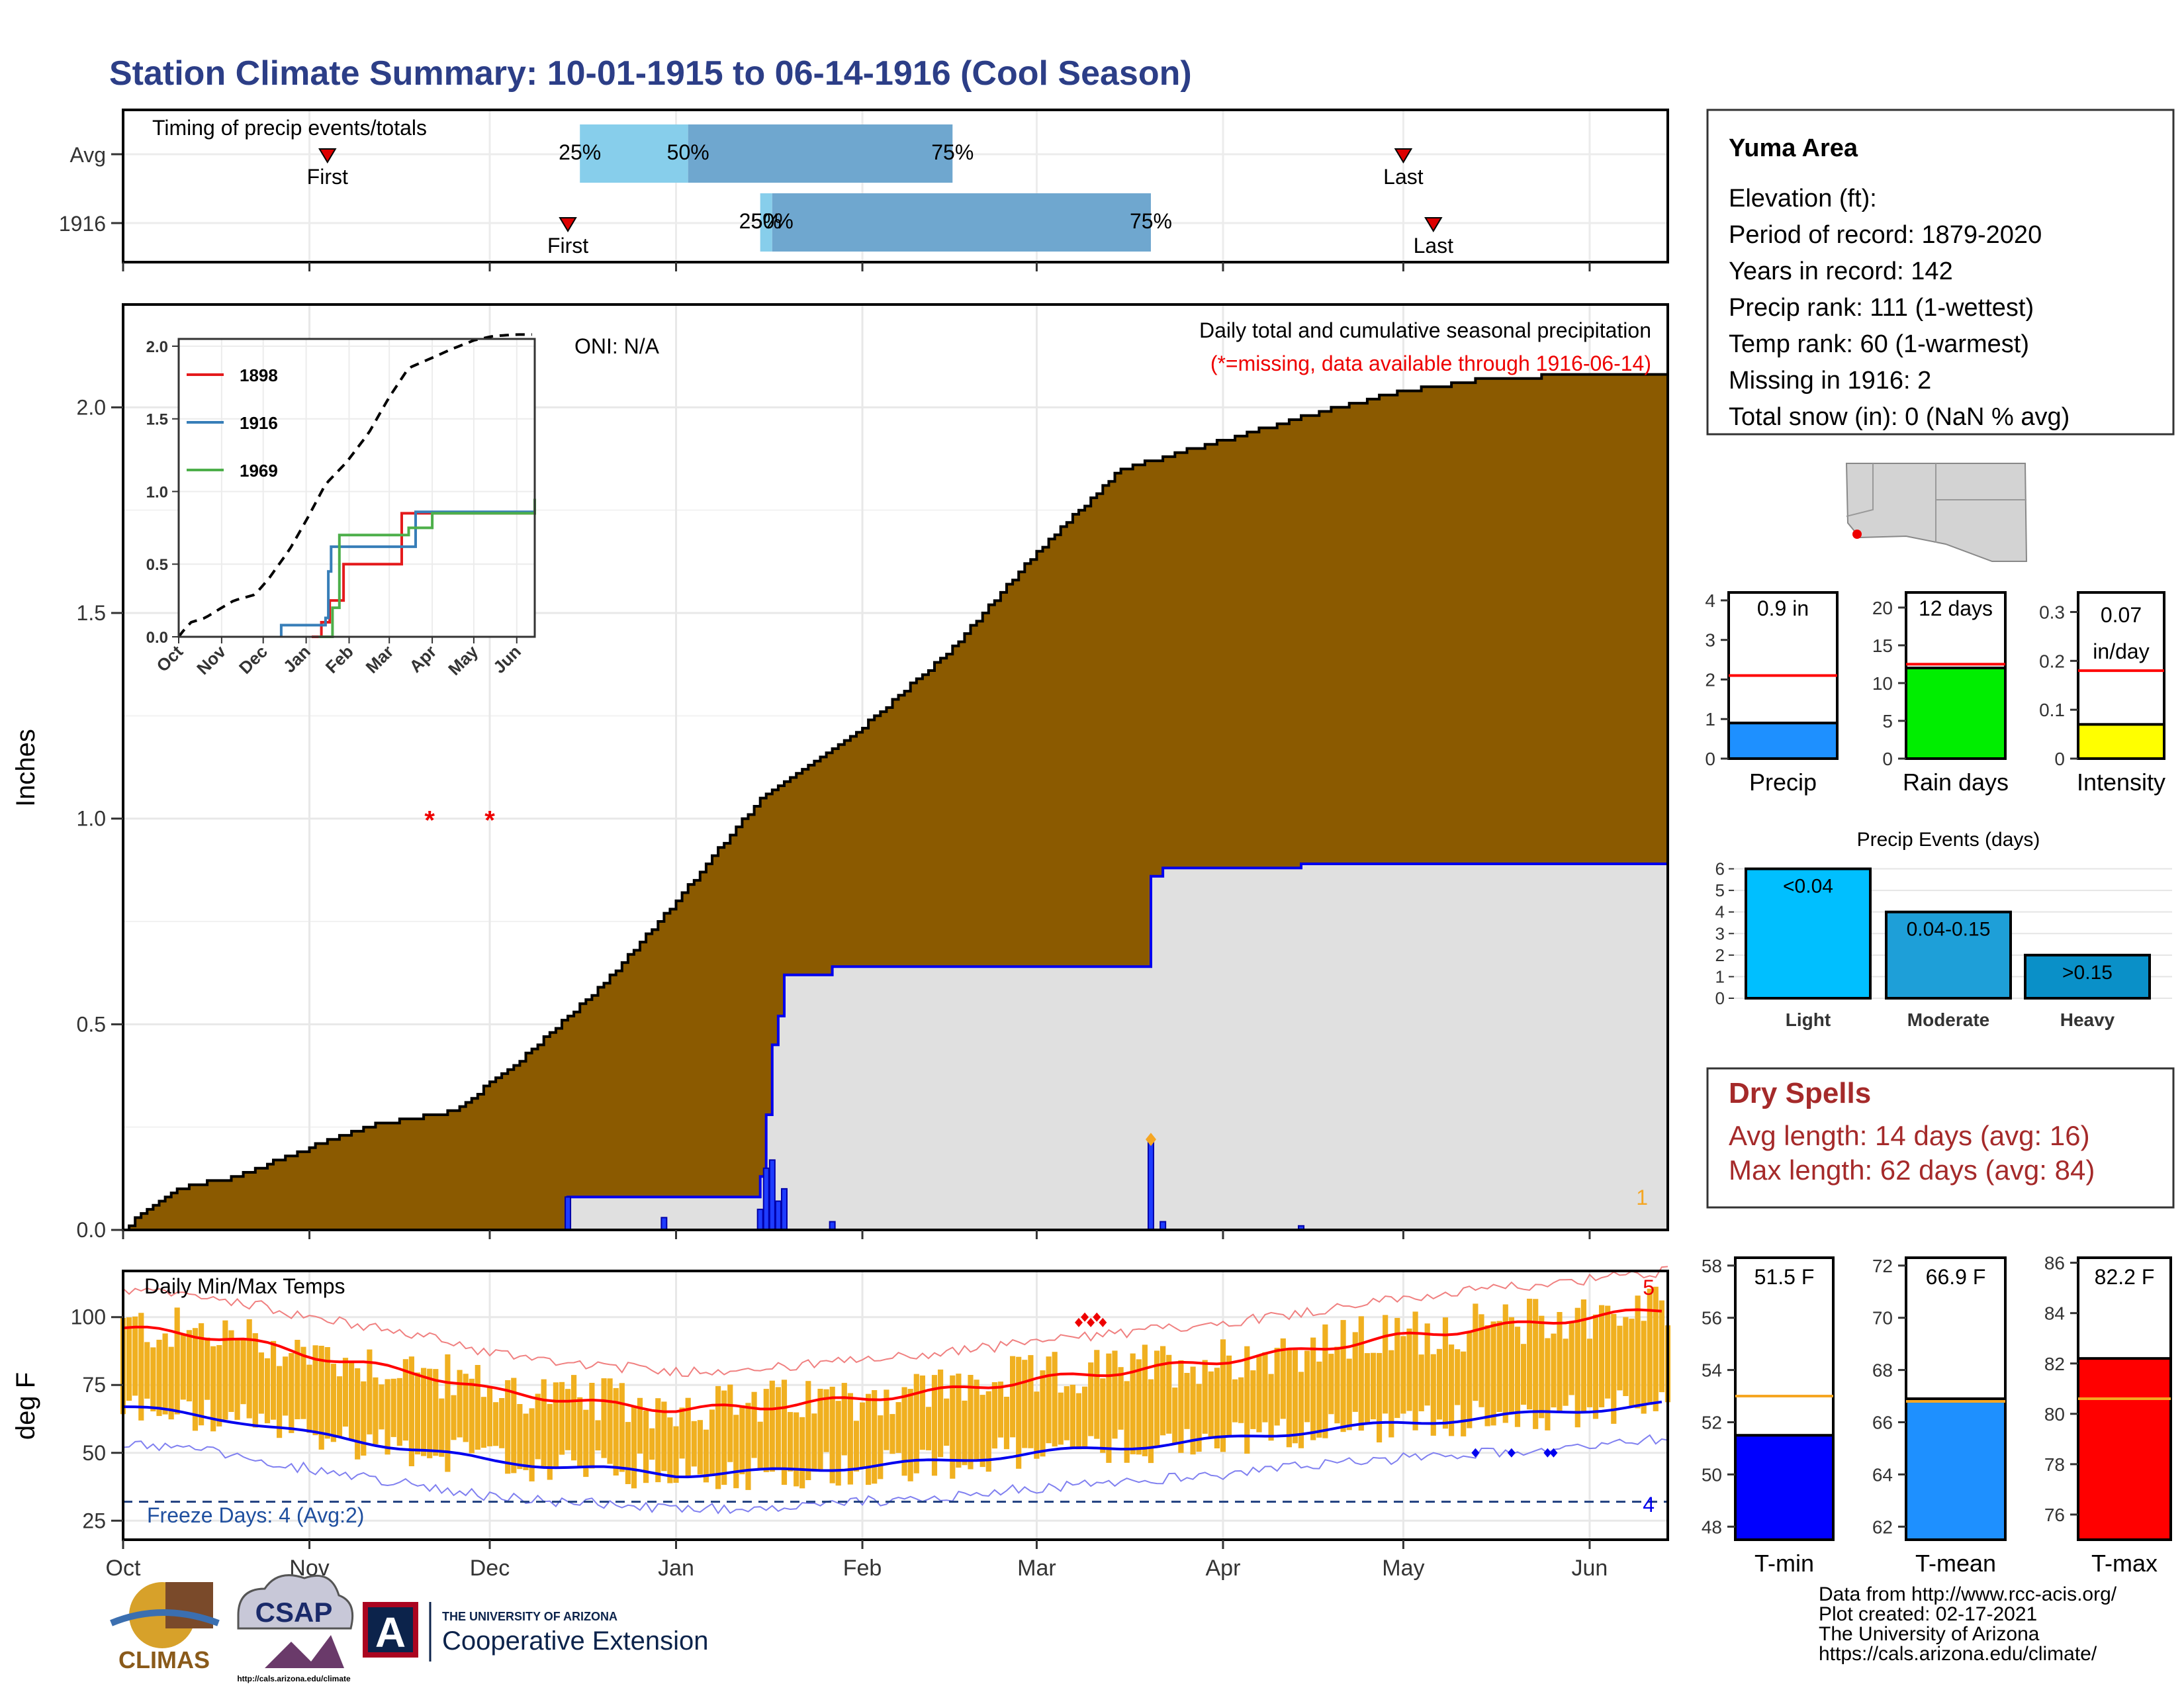  Describe the element at coordinates (2121, 651) in the screenshot. I see `intensity-value-label2: in/day` at that location.